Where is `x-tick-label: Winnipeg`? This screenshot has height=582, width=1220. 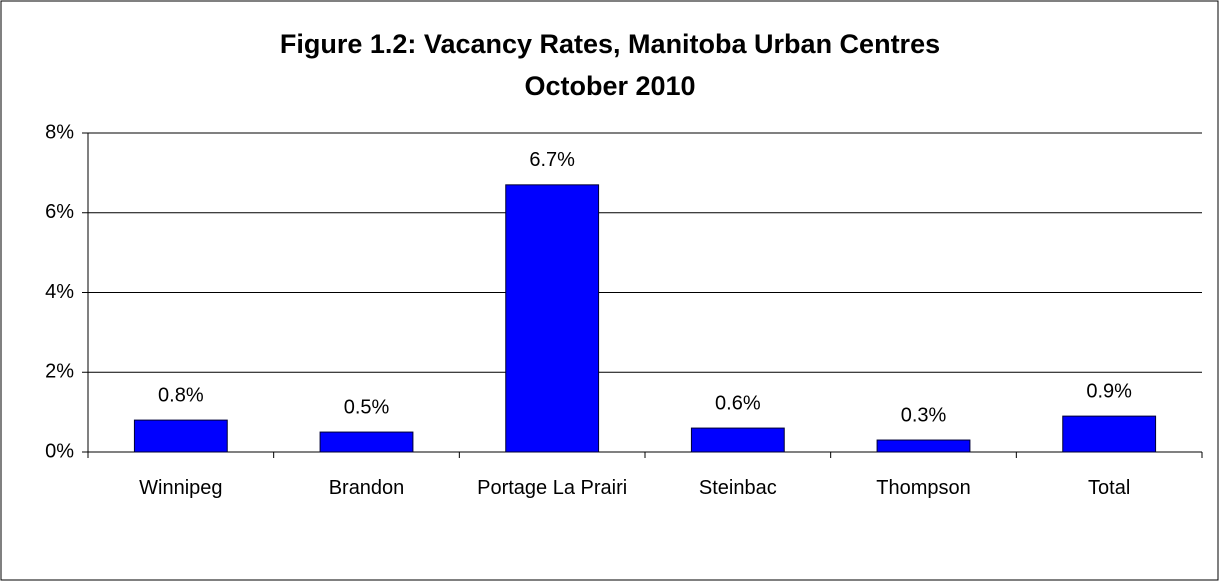
x-tick-label: Winnipeg is located at coordinates (181, 488).